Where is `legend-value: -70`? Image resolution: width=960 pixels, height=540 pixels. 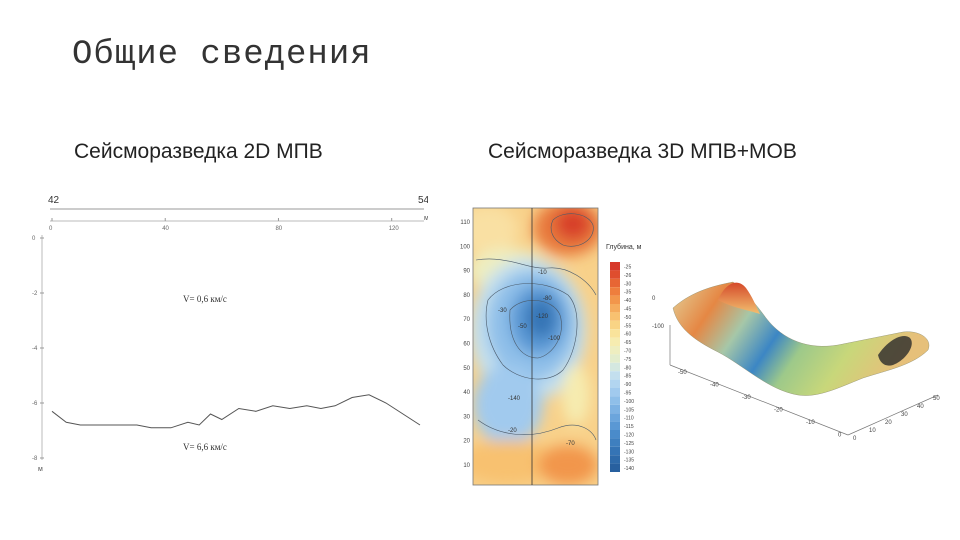
legend-value: -70 is located at coordinates (627, 352).